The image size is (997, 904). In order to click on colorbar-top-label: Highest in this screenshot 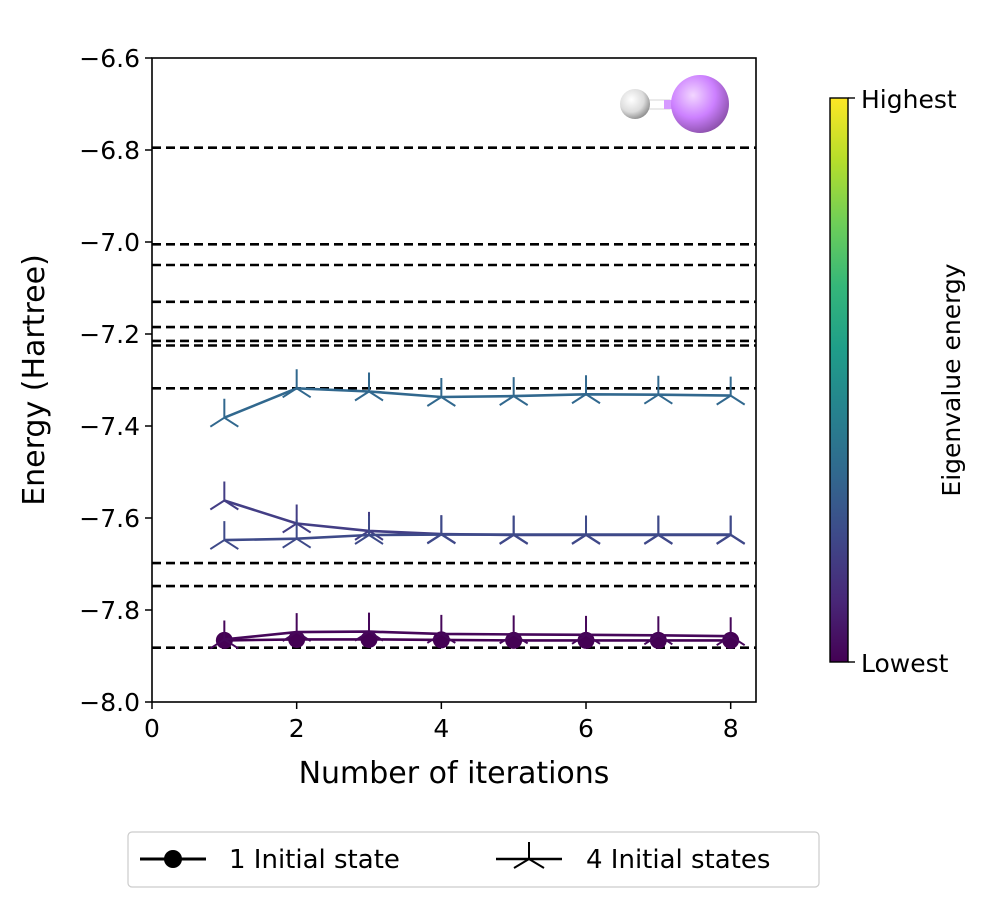, I will do `click(909, 99)`.